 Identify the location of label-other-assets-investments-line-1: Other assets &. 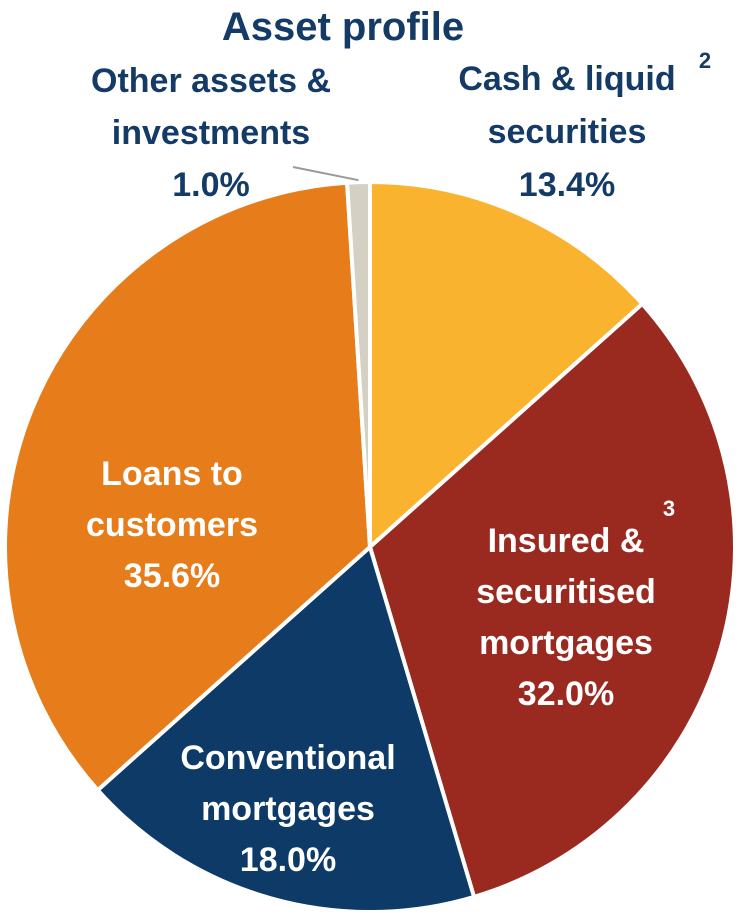
(211, 81).